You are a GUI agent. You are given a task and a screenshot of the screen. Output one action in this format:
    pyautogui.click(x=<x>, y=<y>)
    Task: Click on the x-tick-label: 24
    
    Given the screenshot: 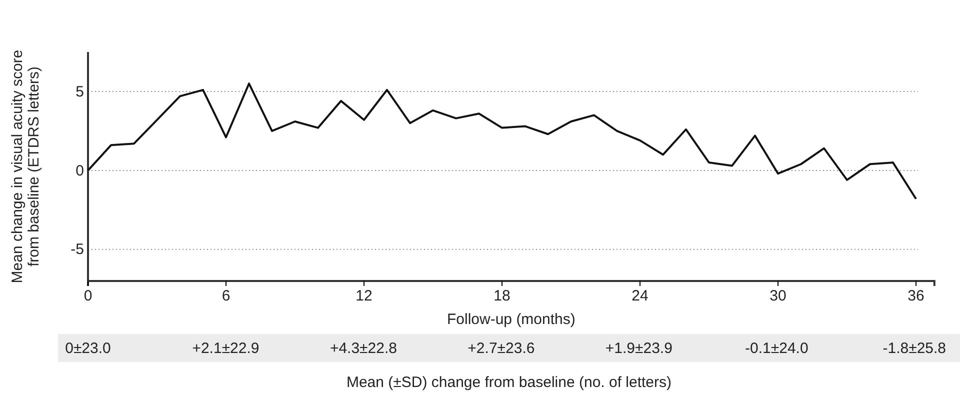 What is the action you would take?
    pyautogui.click(x=640, y=296)
    